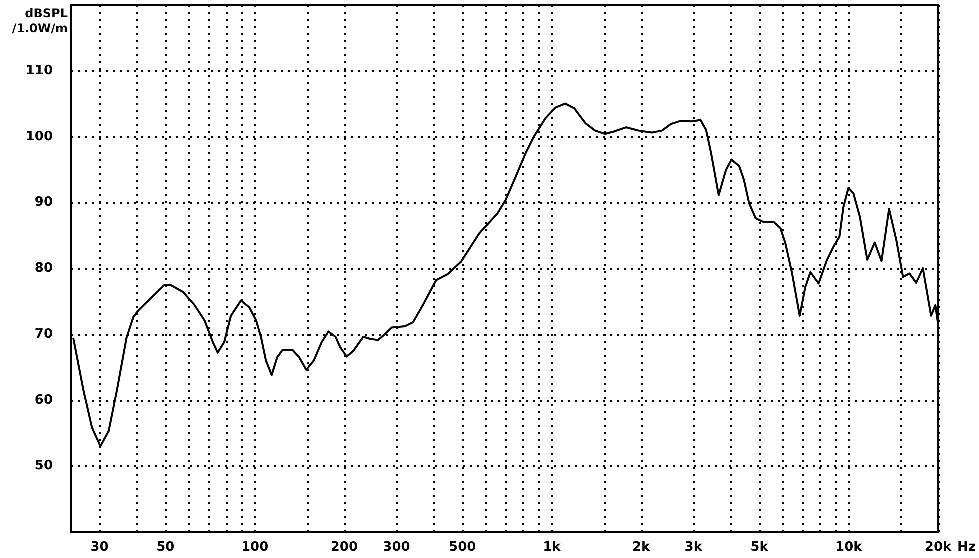 The image size is (979, 558). What do you see at coordinates (344, 547) in the screenshot?
I see `x-tick-label: 200` at bounding box center [344, 547].